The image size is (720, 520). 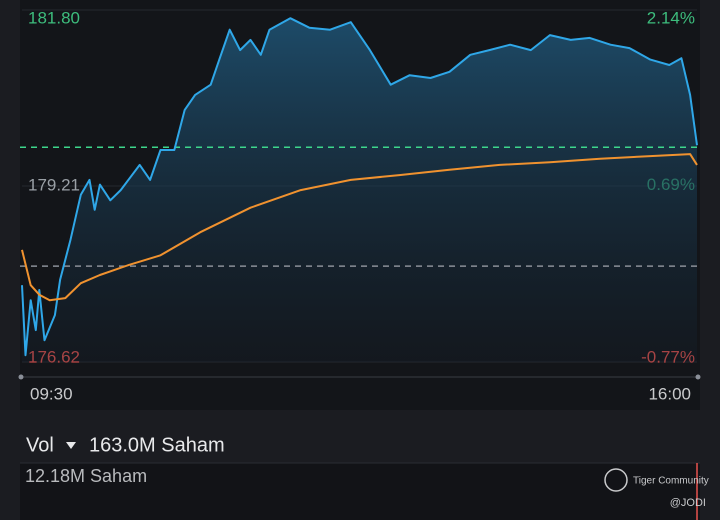 I want to click on vol-total: 163.0M Saham, so click(x=157, y=445).